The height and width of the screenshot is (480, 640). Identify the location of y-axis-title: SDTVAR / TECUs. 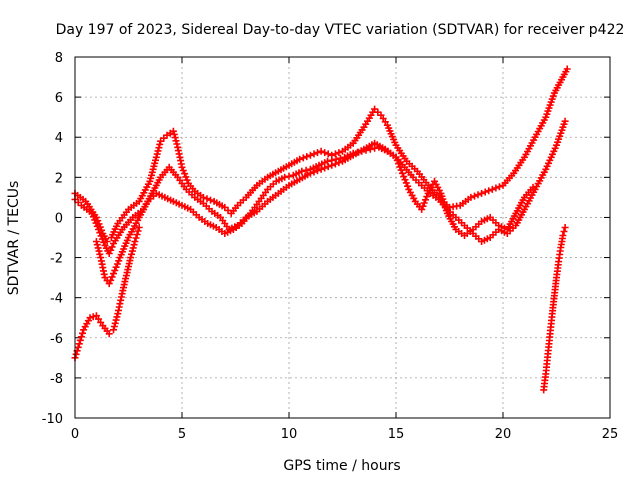
(14, 238).